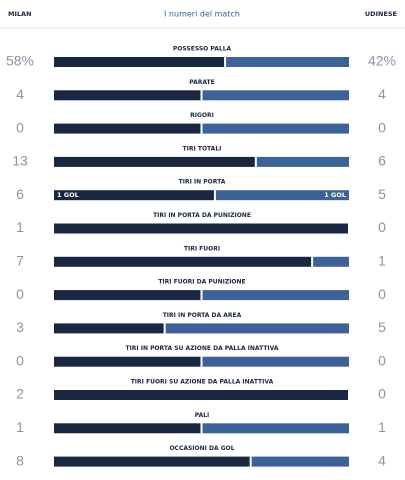  I want to click on home-value: 6, so click(20, 194).